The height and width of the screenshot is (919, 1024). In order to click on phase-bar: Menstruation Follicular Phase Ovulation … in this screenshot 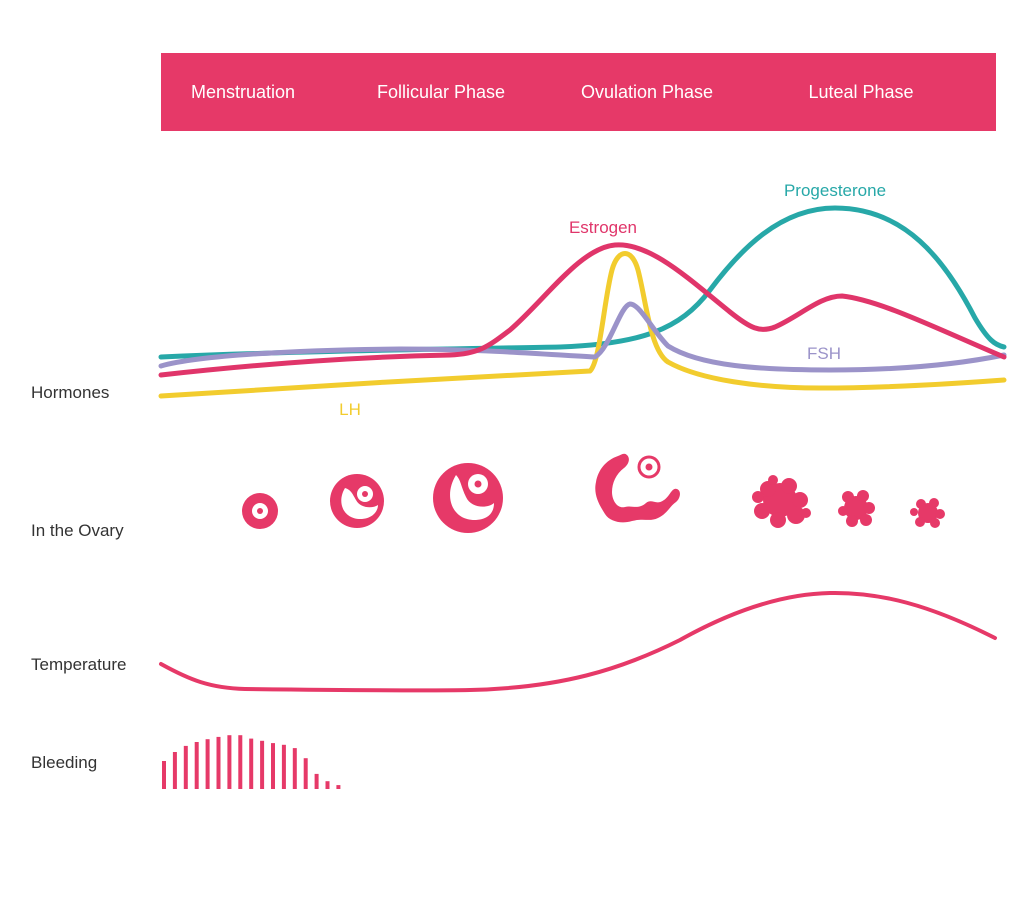, I will do `click(578, 92)`.